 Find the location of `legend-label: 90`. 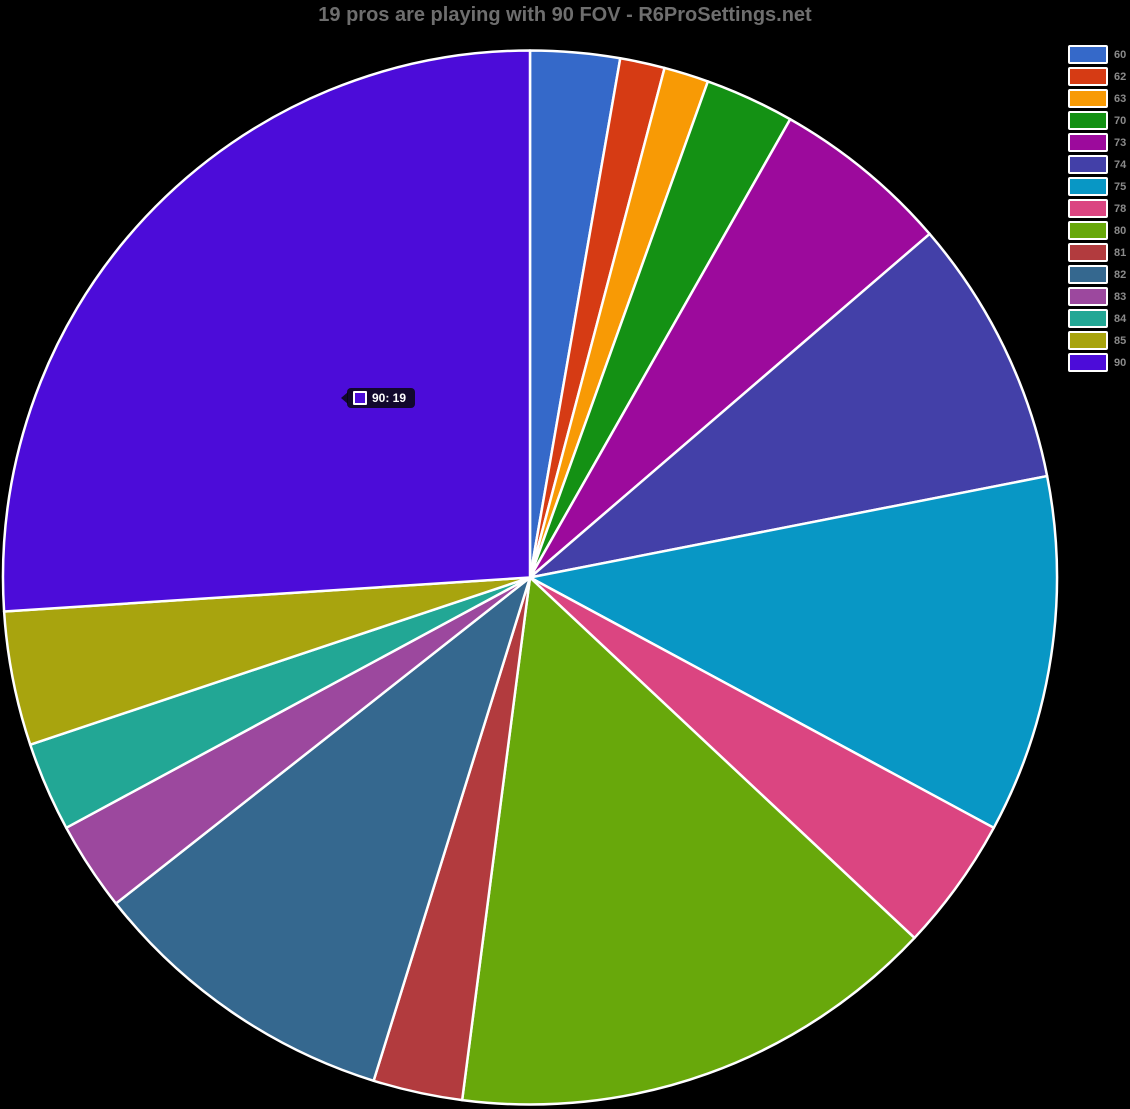

legend-label: 90 is located at coordinates (1120, 362).